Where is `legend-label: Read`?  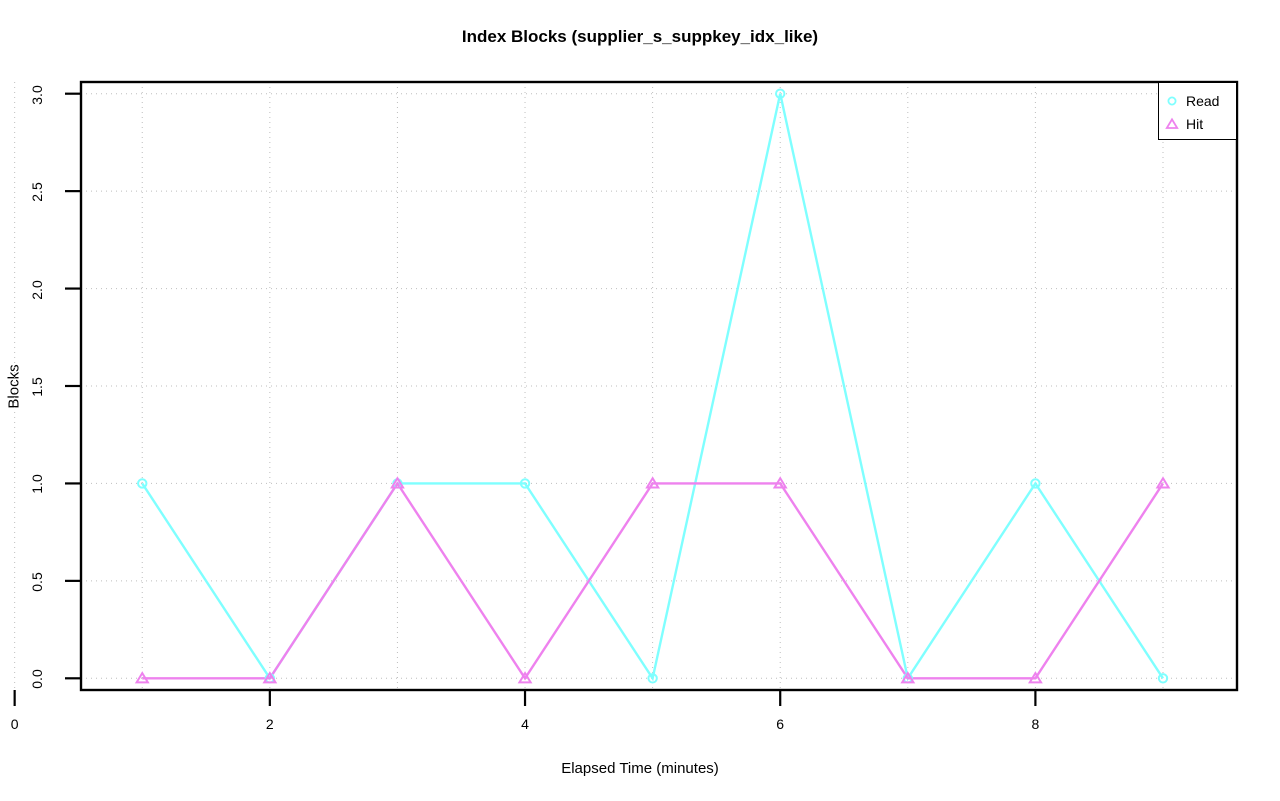
legend-label: Read is located at coordinates (1203, 101).